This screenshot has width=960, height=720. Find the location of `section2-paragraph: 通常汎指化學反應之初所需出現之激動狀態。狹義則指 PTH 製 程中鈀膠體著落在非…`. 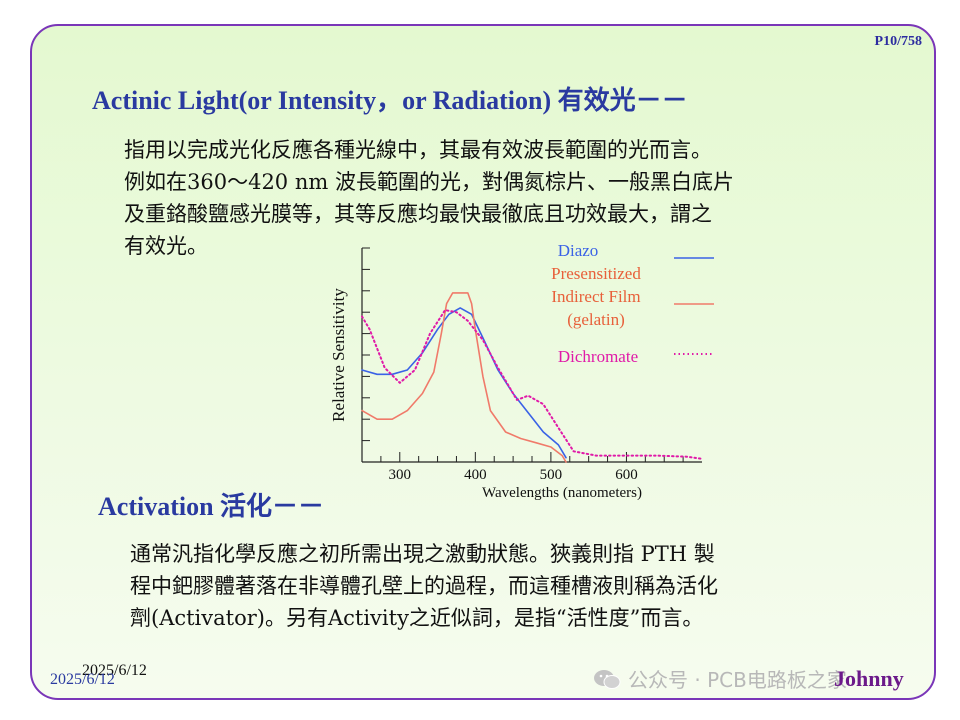

section2-paragraph: 通常汎指化學反應之初所需出現之激動狀態。狹義則指 PTH 製 程中鈀膠體著落在非… is located at coordinates (424, 586).